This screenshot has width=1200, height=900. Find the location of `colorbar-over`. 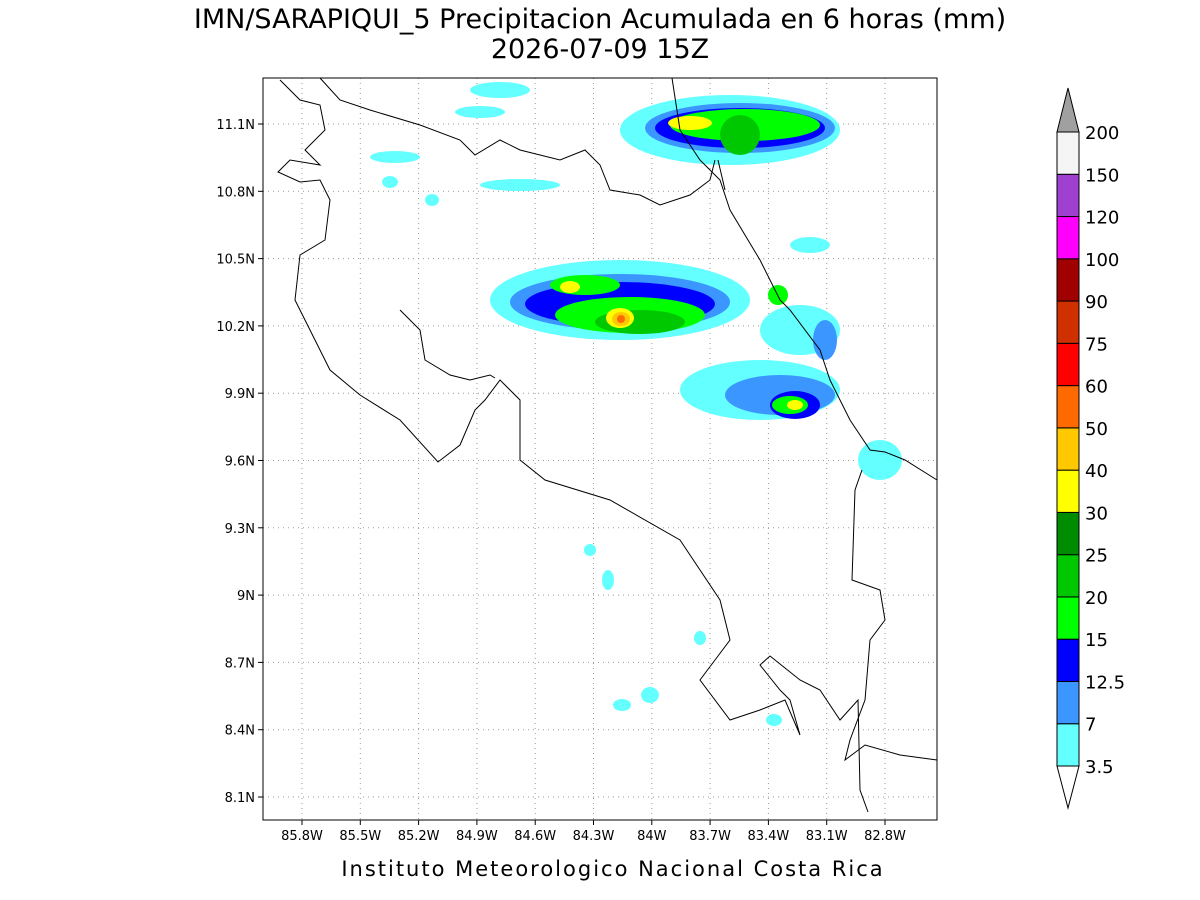

colorbar-over is located at coordinates (1068, 110).